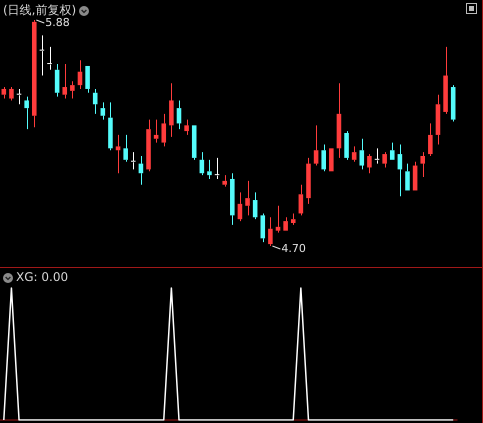  What do you see at coordinates (293, 248) in the screenshot?
I see `annotation: 4.70` at bounding box center [293, 248].